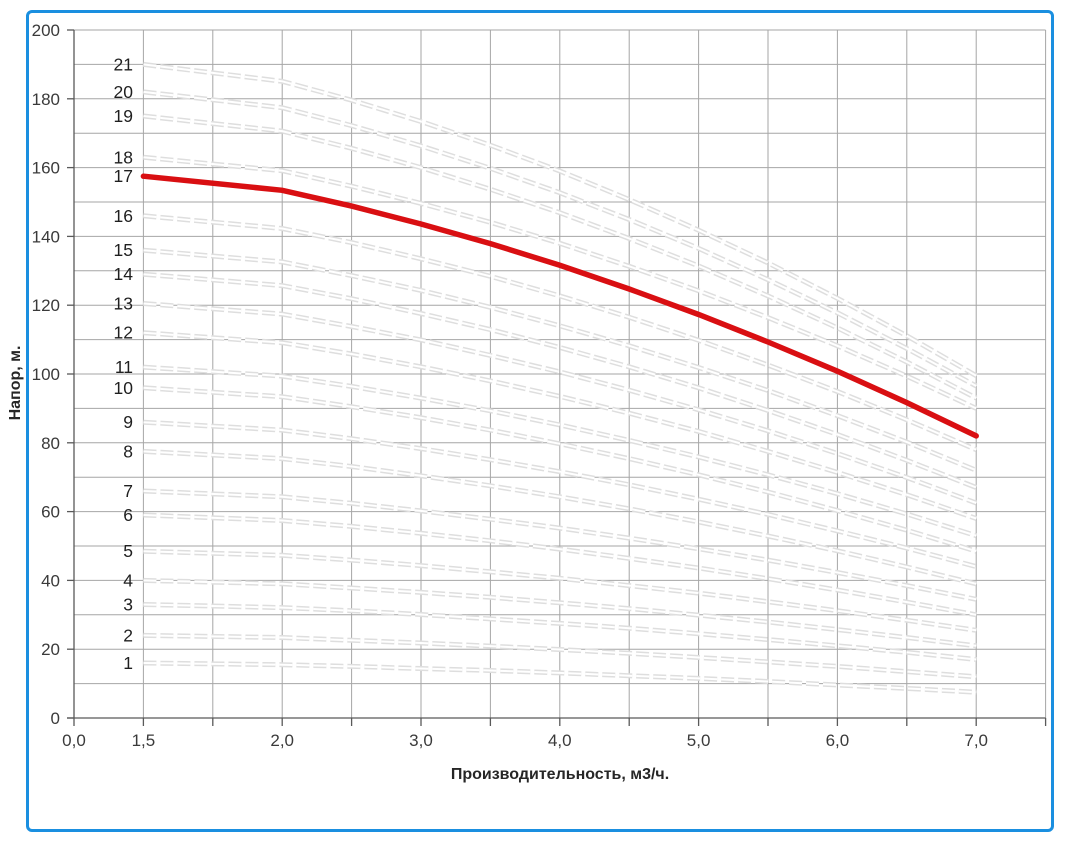  What do you see at coordinates (123, 303) in the screenshot?
I see `curve-label-13: 13` at bounding box center [123, 303].